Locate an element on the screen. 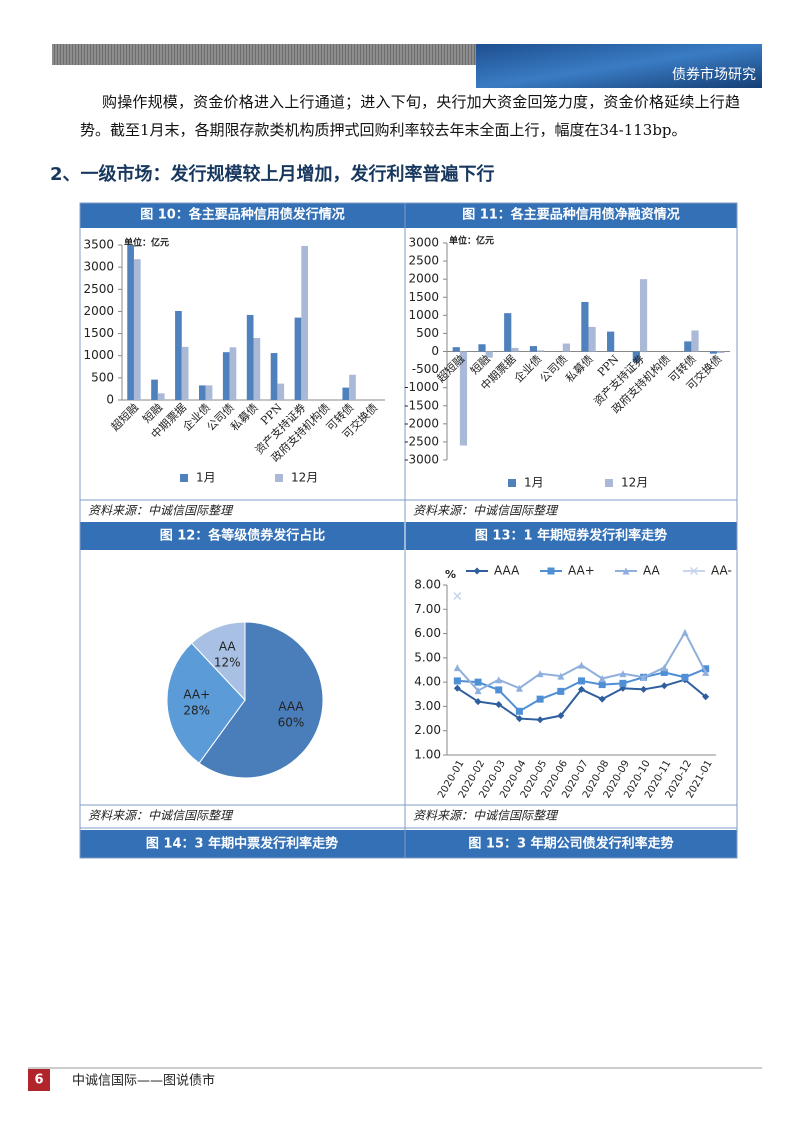 The height and width of the screenshot is (1133, 802). figure-title: 图 13：1 年期短券发行利率走势 is located at coordinates (571, 536).